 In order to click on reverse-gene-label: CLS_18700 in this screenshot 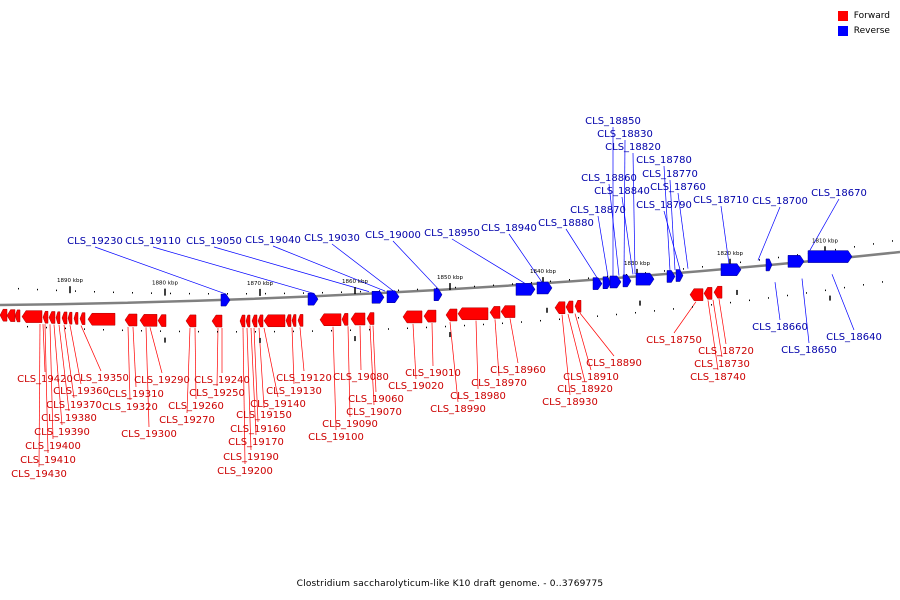, I will do `click(780, 201)`.